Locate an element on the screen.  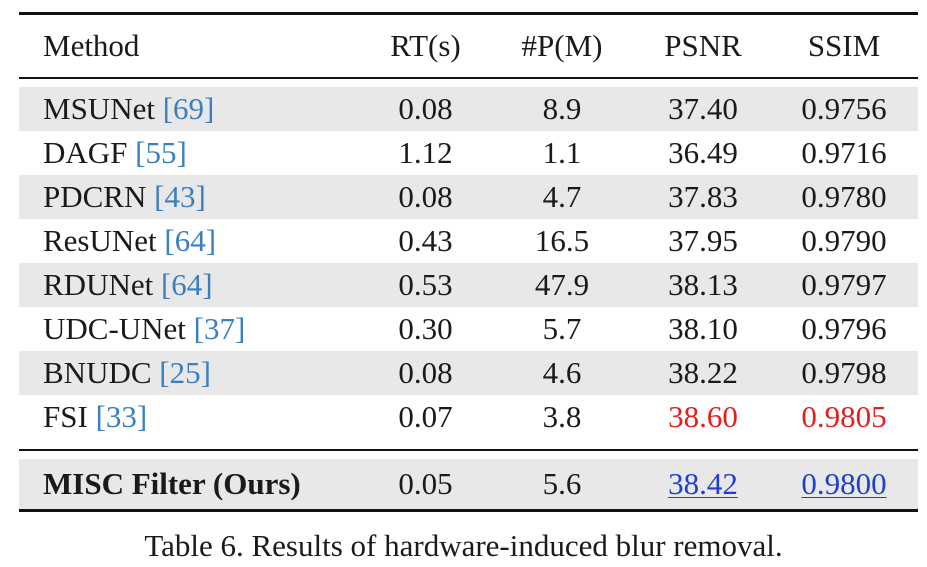
ssim-cell: 0.9780 is located at coordinates (844, 196).